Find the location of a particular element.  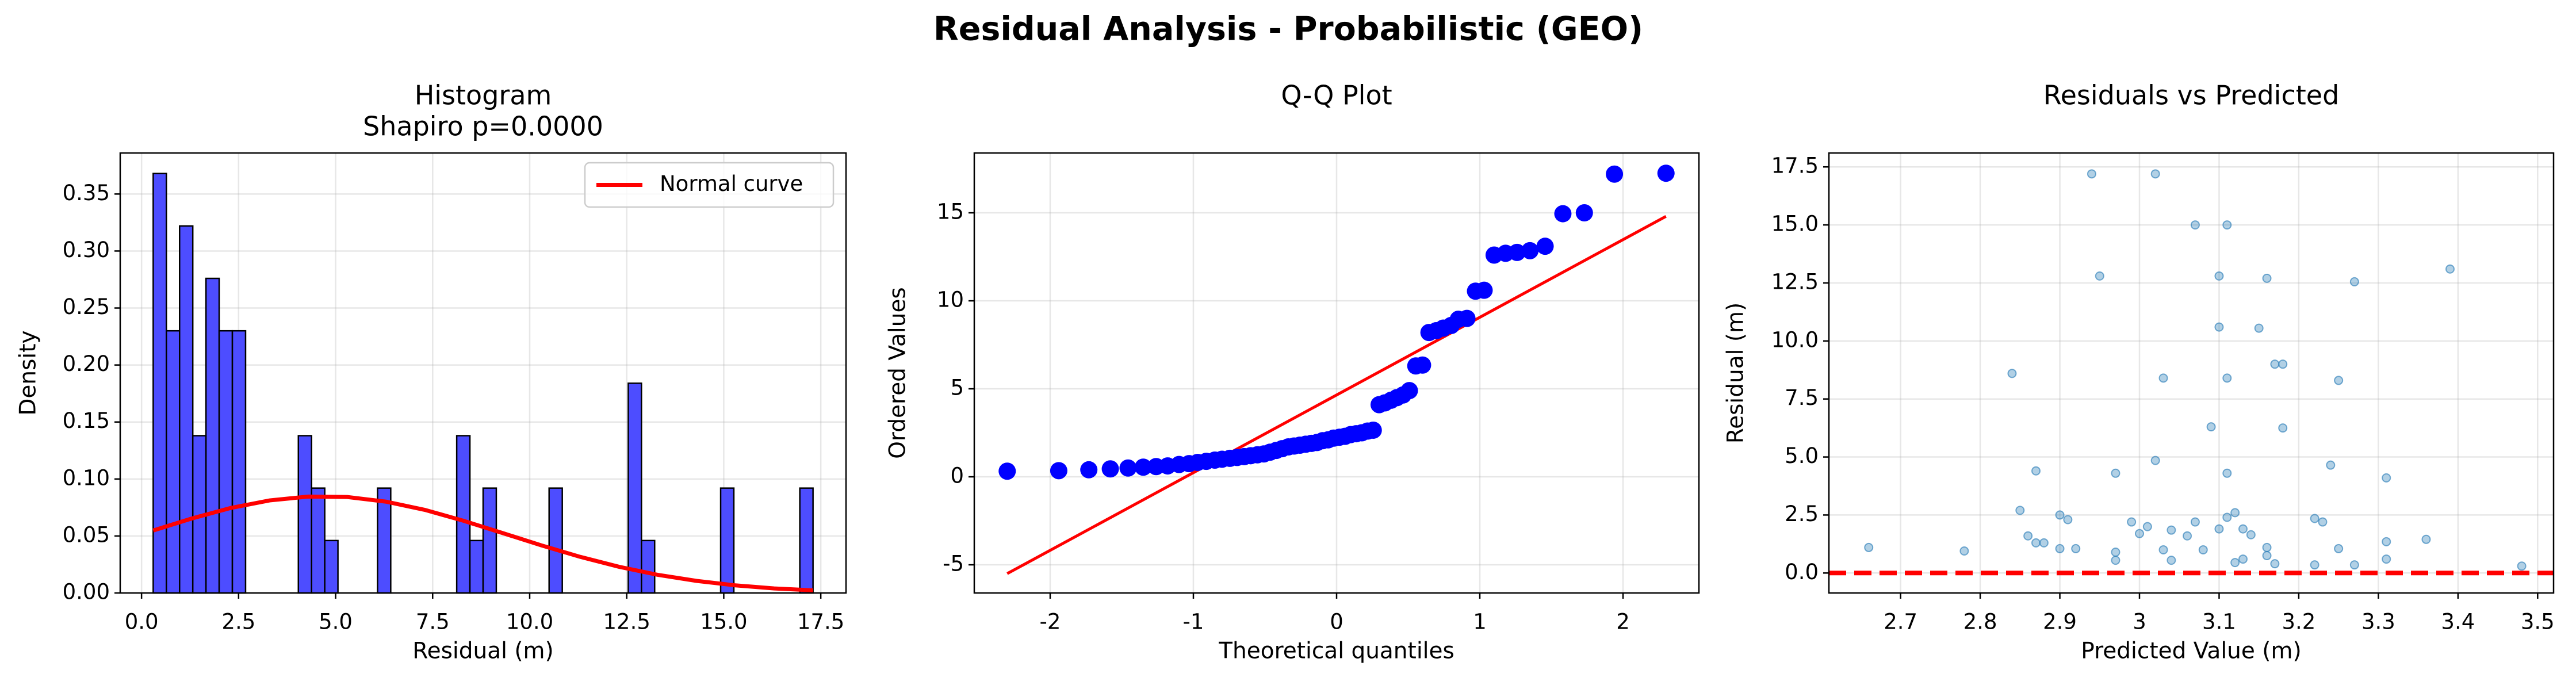

y-tick-label: 10.0 is located at coordinates (1795, 339).